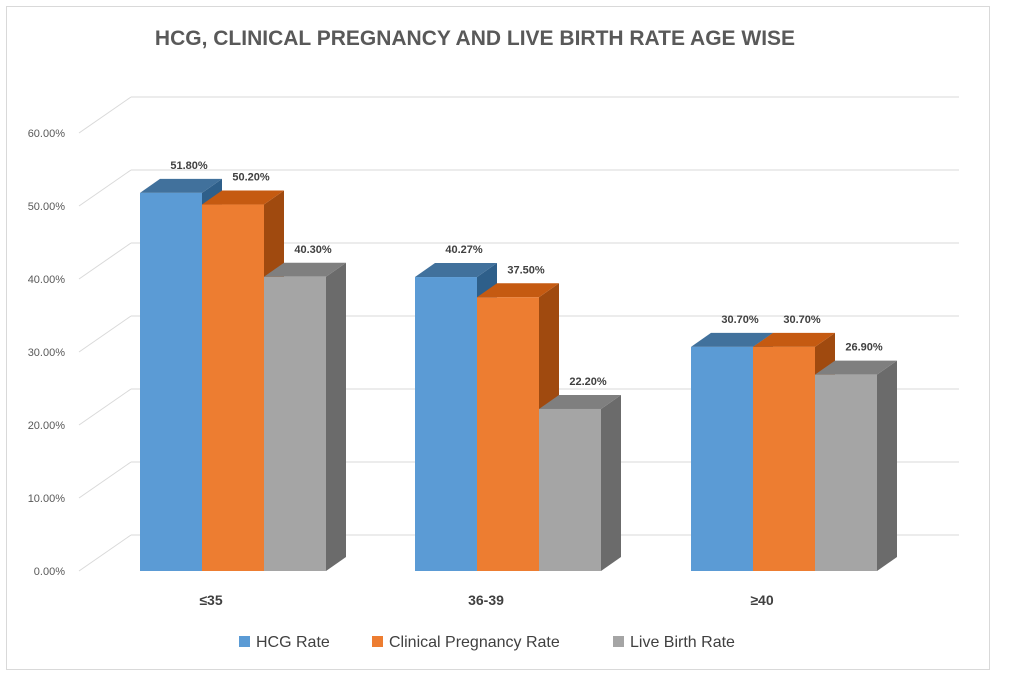 Image resolution: width=1024 pixels, height=683 pixels. What do you see at coordinates (251, 178) in the screenshot?
I see `data-label: 50.20%` at bounding box center [251, 178].